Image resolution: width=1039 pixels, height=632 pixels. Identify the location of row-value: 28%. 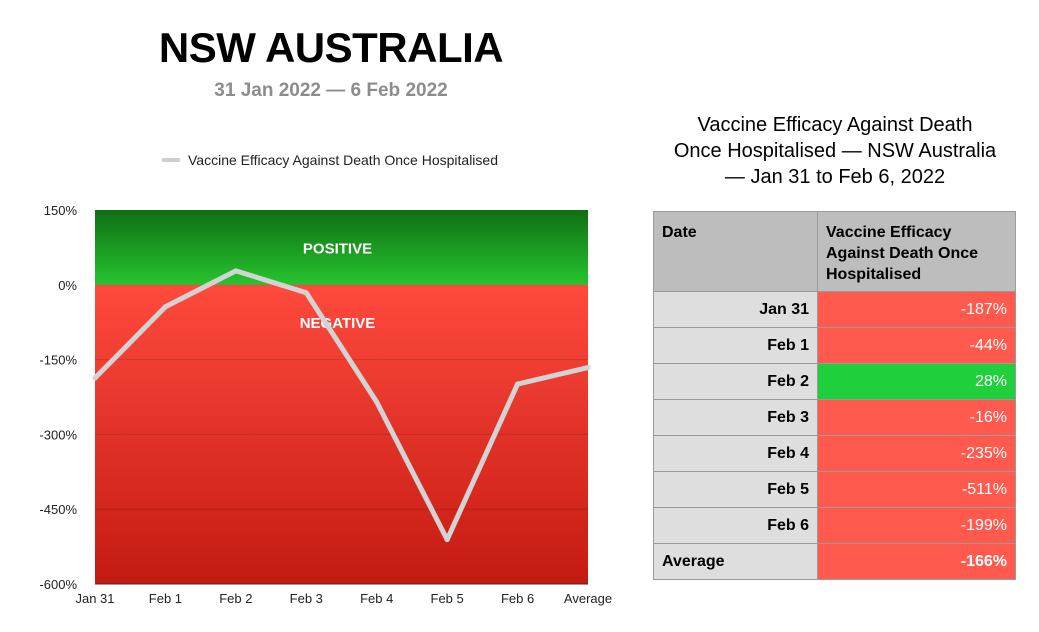
(916, 381).